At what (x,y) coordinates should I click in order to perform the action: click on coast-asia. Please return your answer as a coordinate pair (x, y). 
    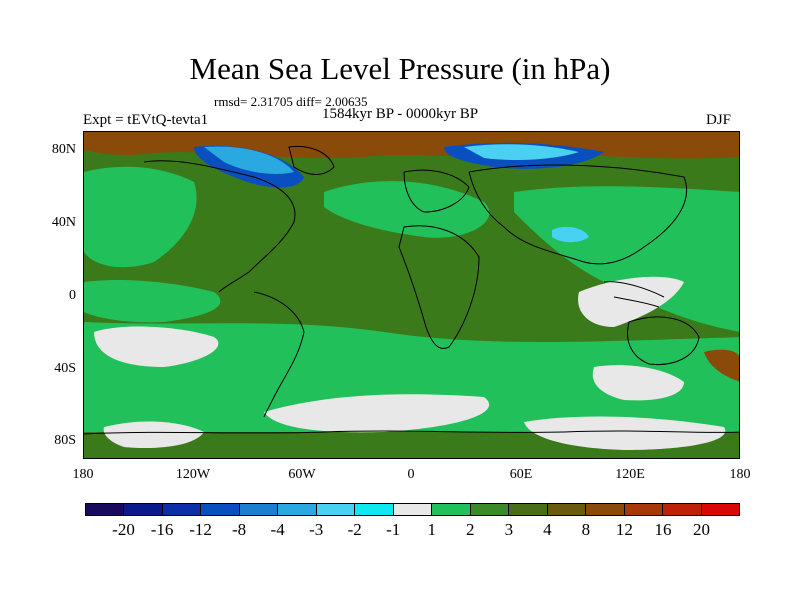
    Looking at the image, I should click on (578, 214).